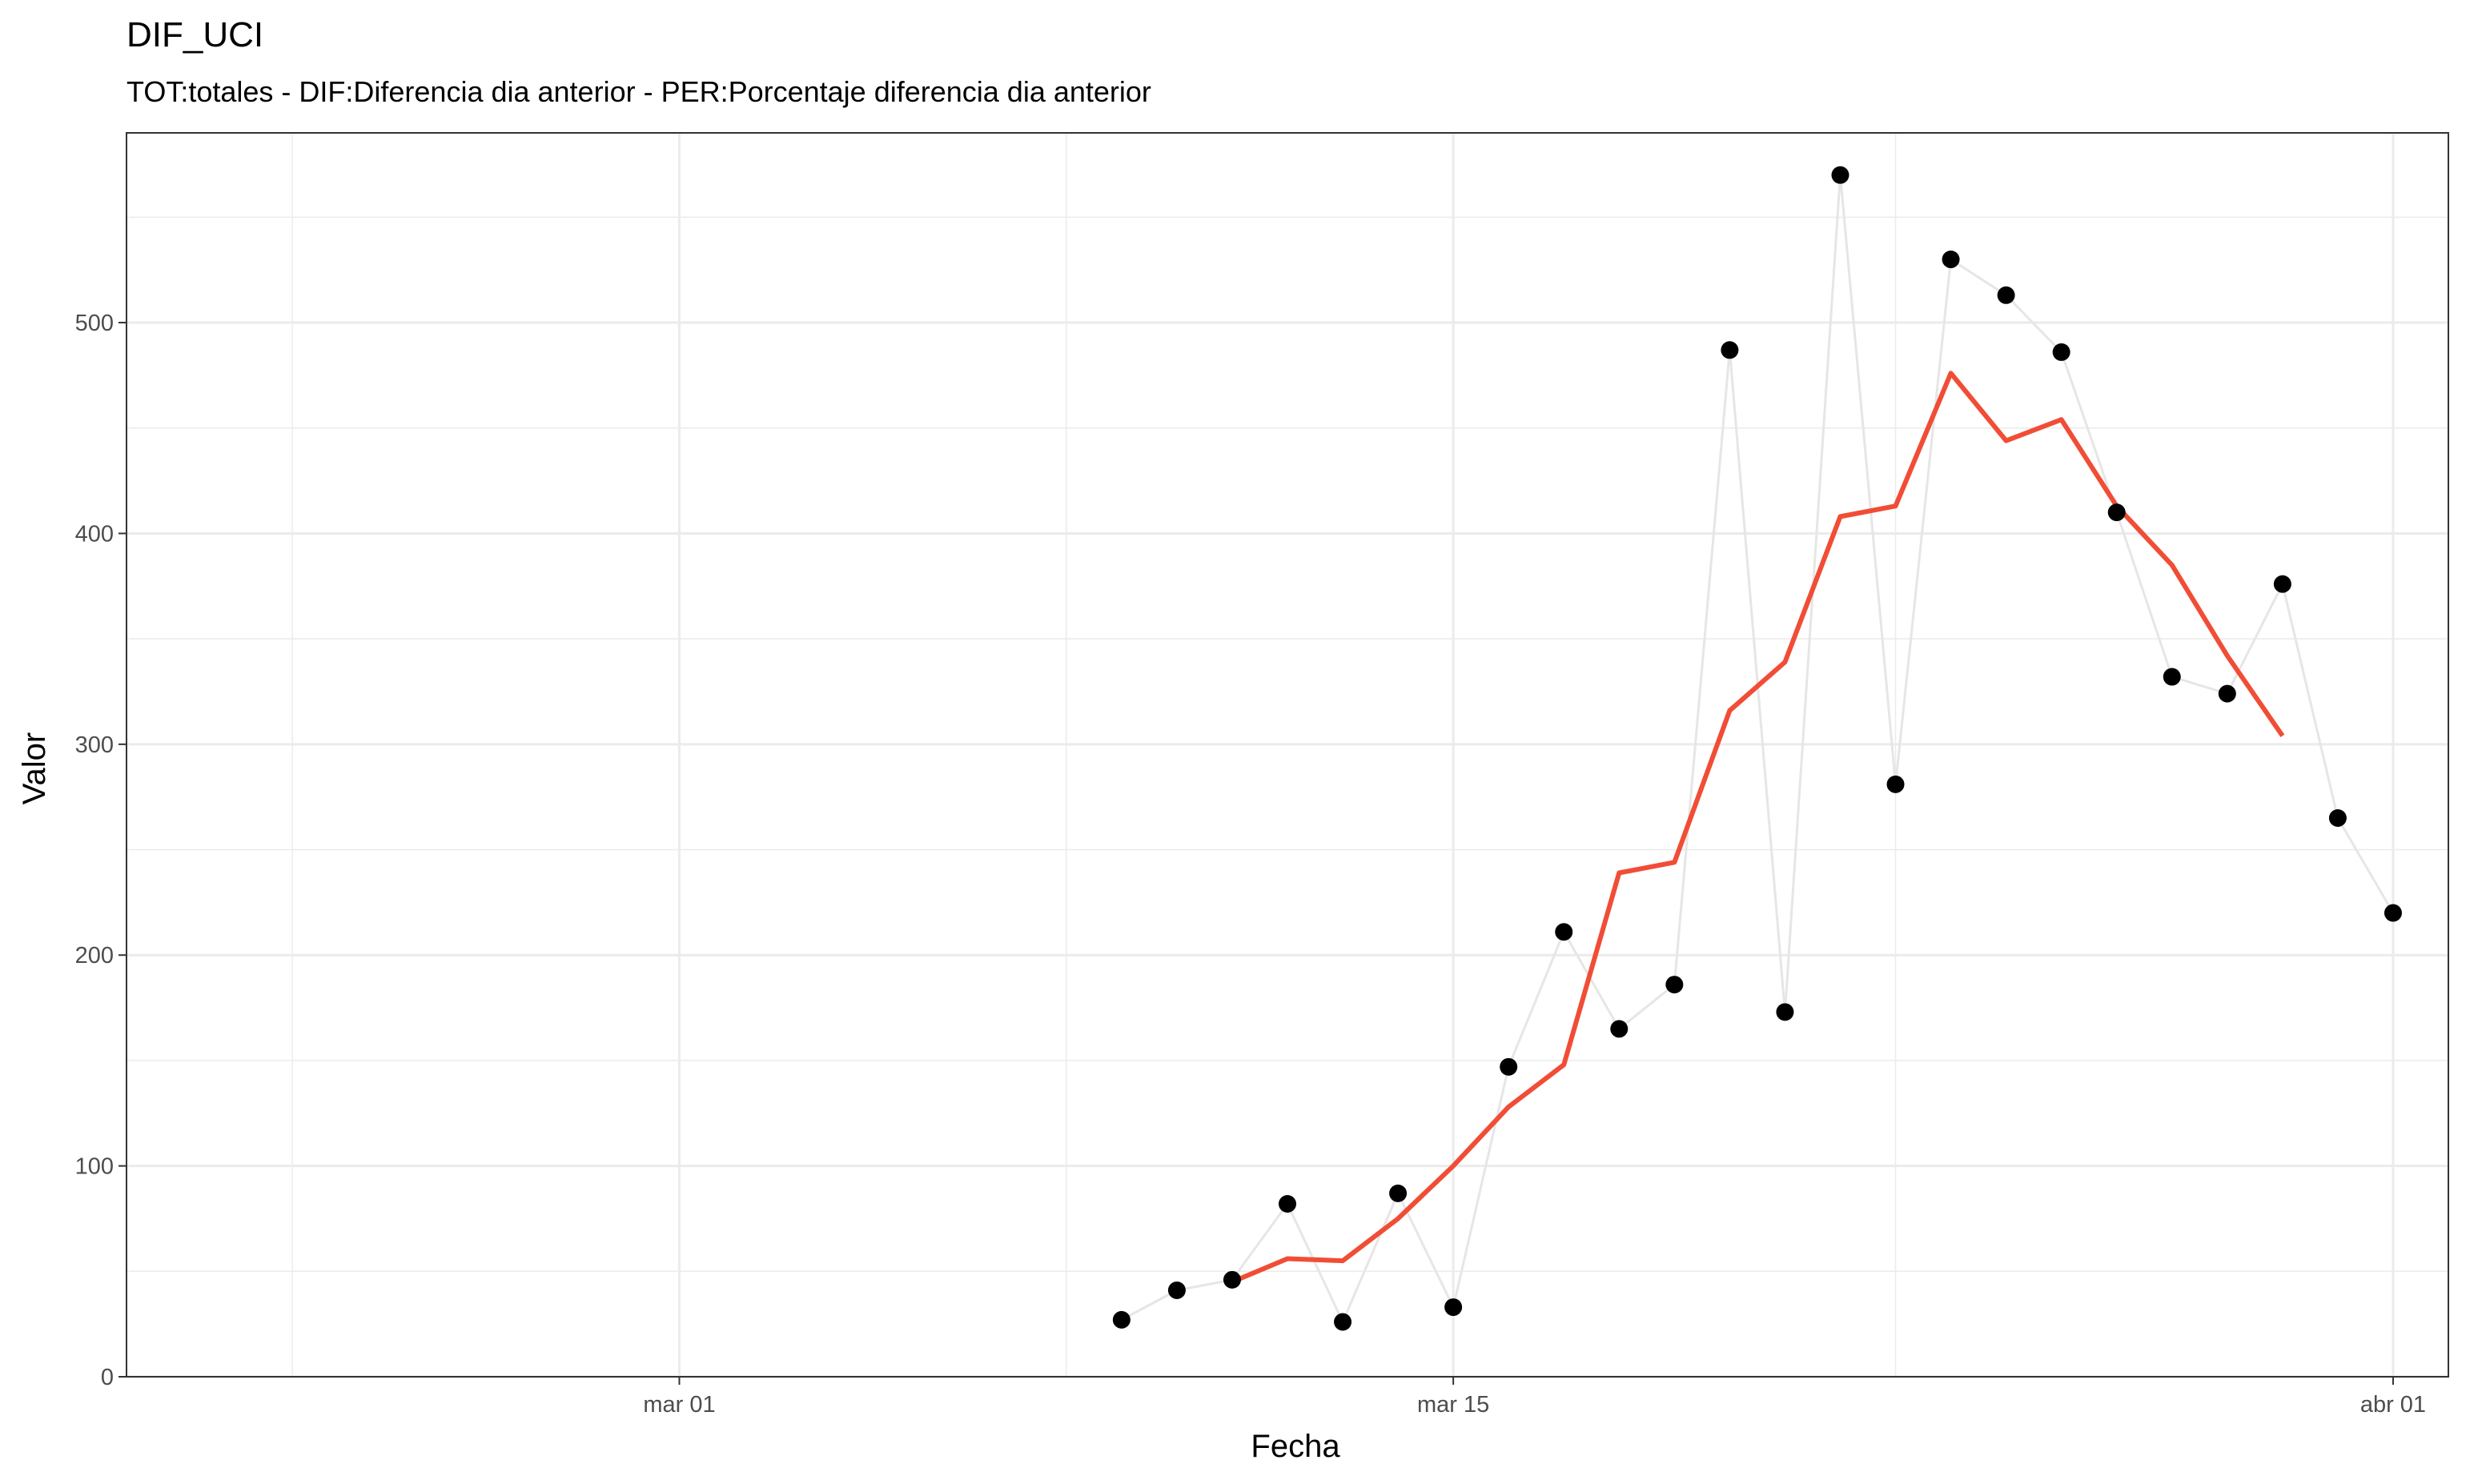 The width and height of the screenshot is (2478, 1484). Describe the element at coordinates (1453, 1405) in the screenshot. I see `x-tick-label: mar 15` at that location.